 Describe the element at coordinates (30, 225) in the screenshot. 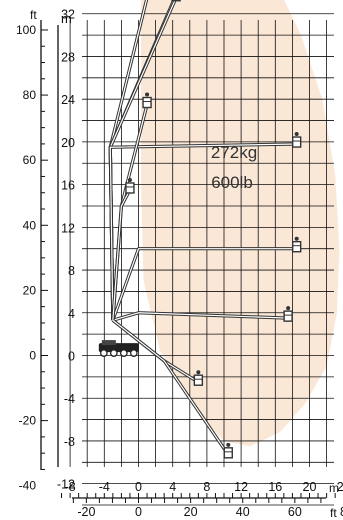

I see `y-tick-label-ft: 40` at that location.